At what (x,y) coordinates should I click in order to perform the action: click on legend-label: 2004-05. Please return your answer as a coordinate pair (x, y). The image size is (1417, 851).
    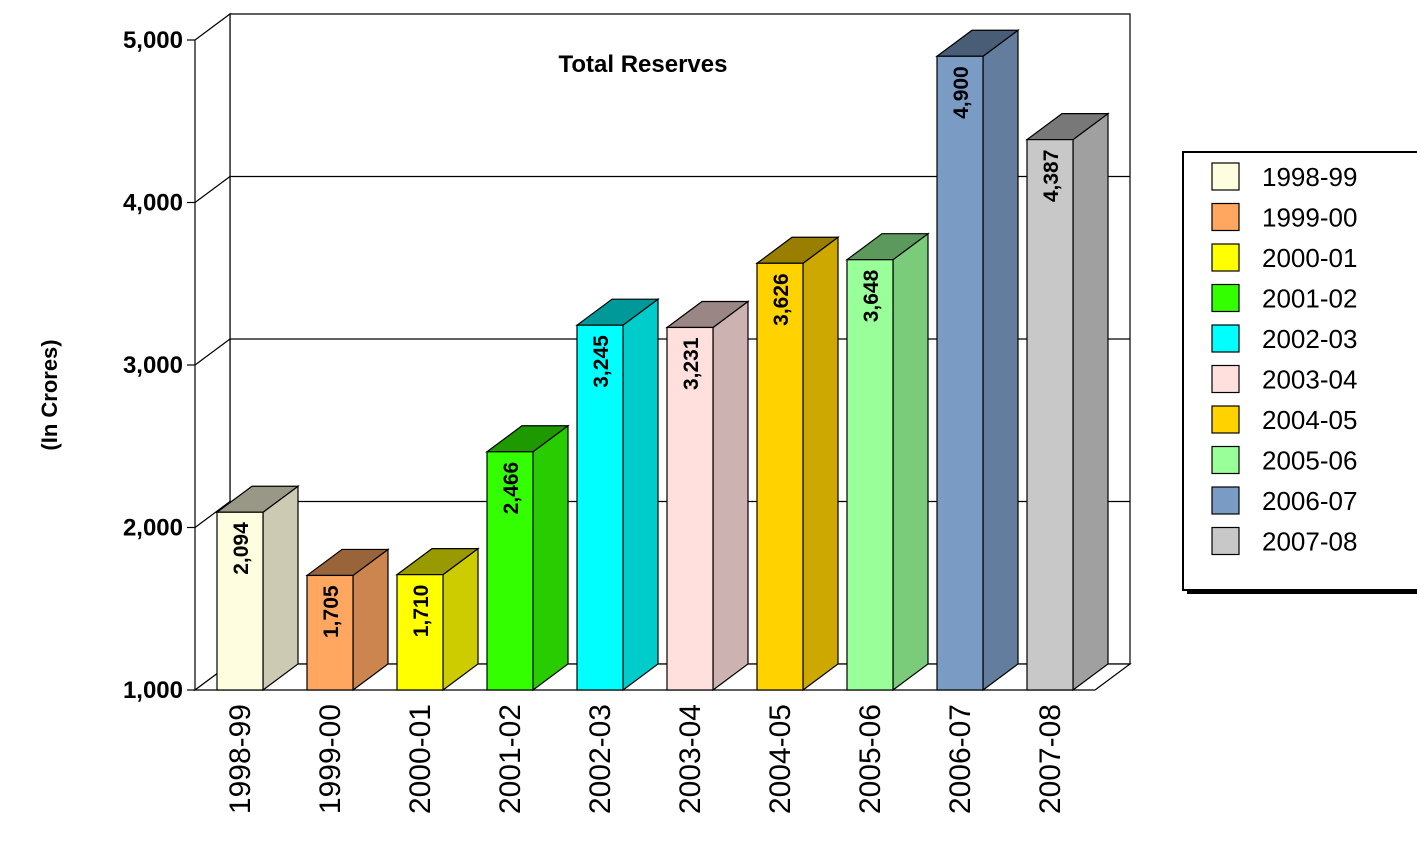
    Looking at the image, I should click on (1309, 420).